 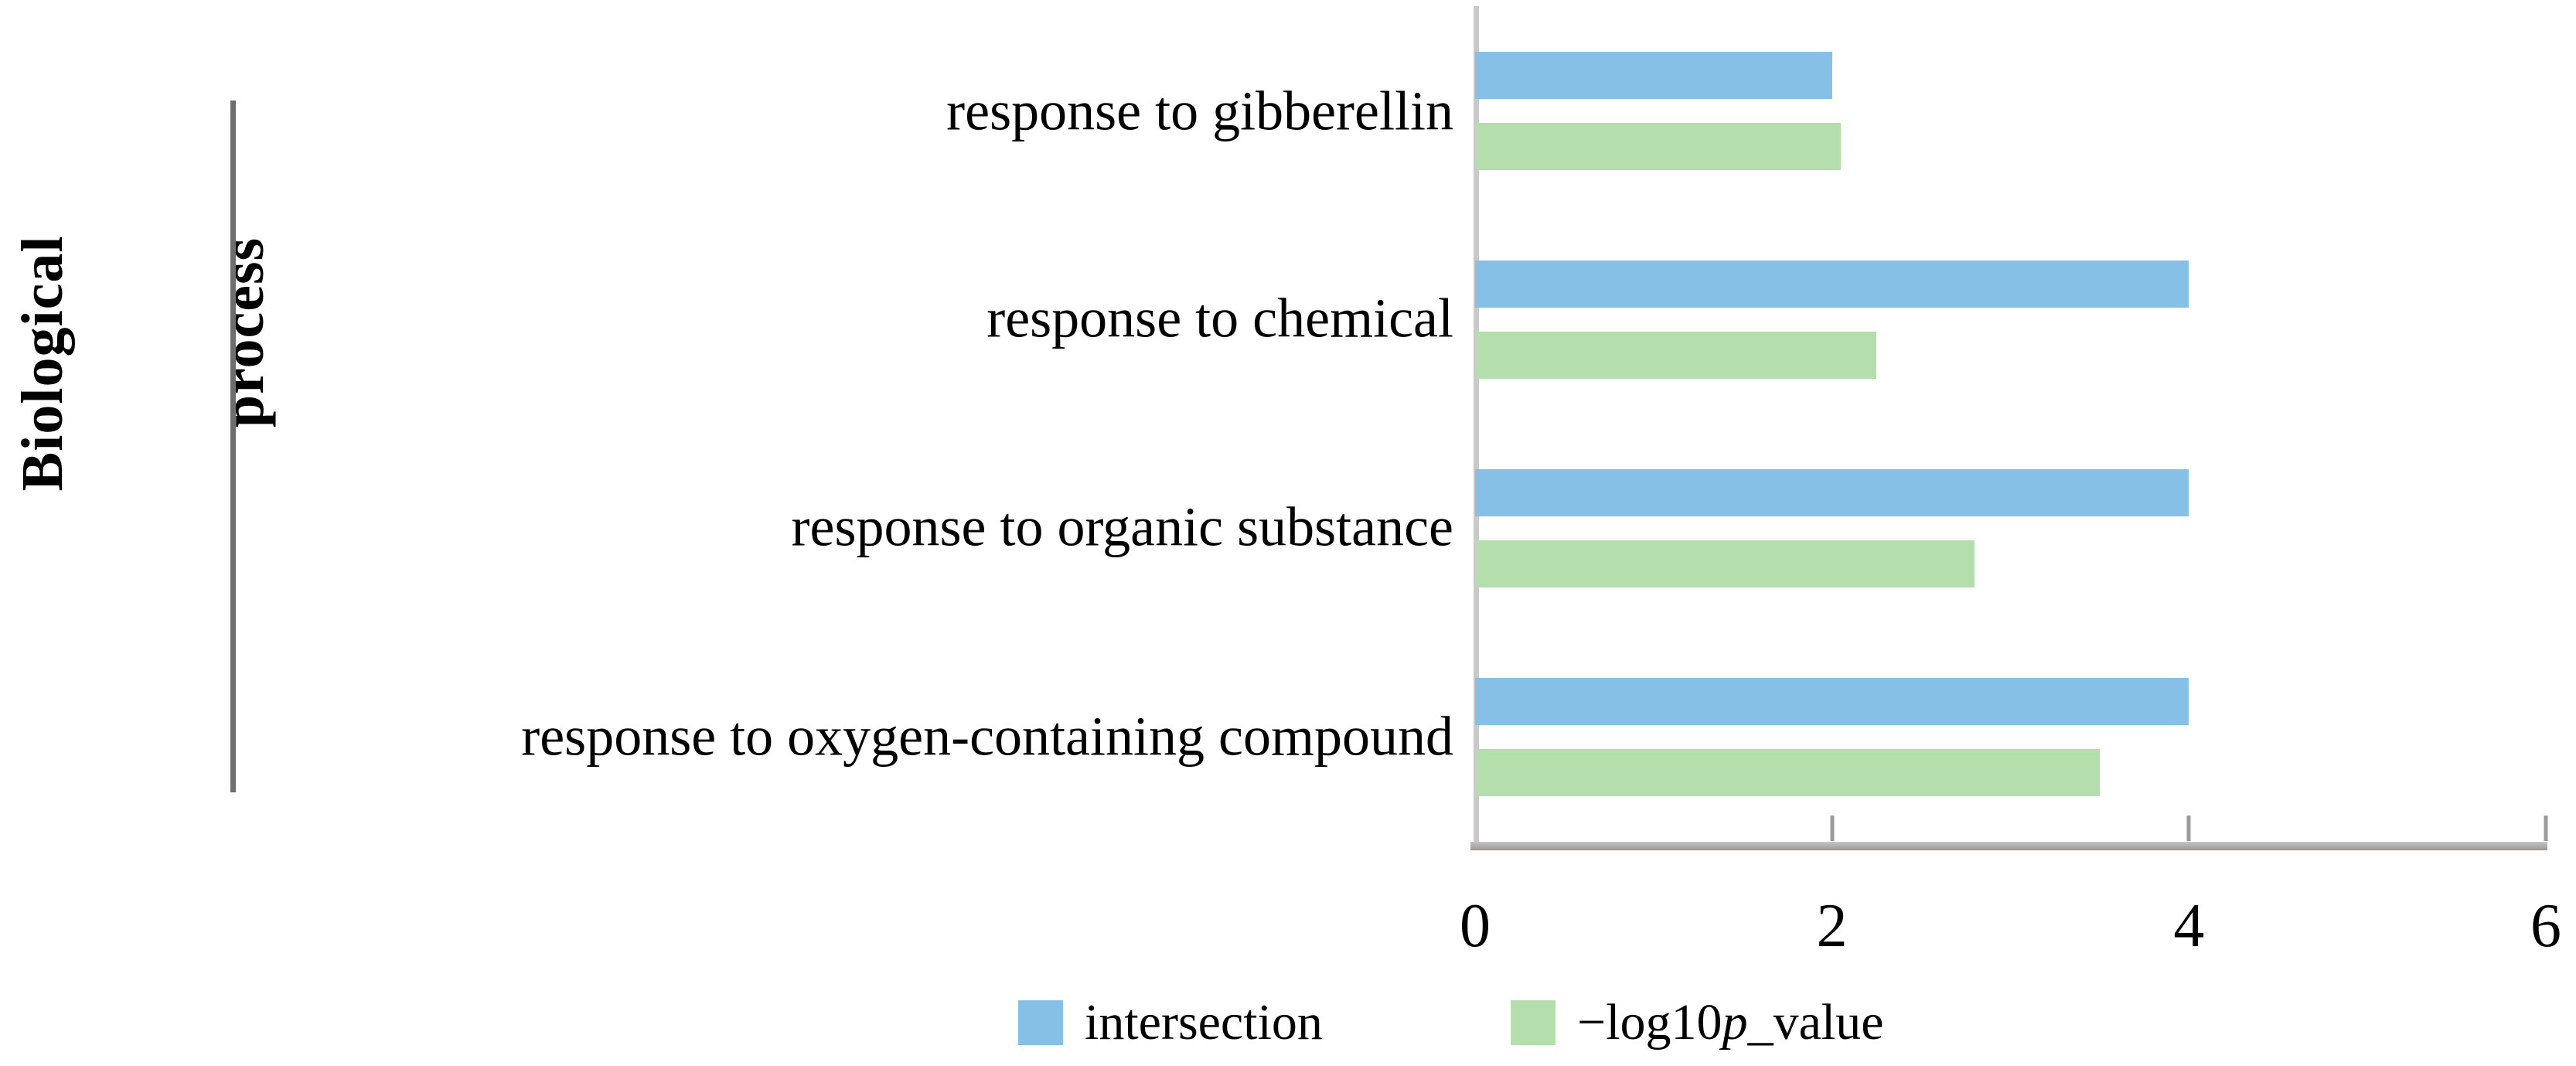 What do you see at coordinates (1122, 527) in the screenshot?
I see `category-label: response to organic substance` at bounding box center [1122, 527].